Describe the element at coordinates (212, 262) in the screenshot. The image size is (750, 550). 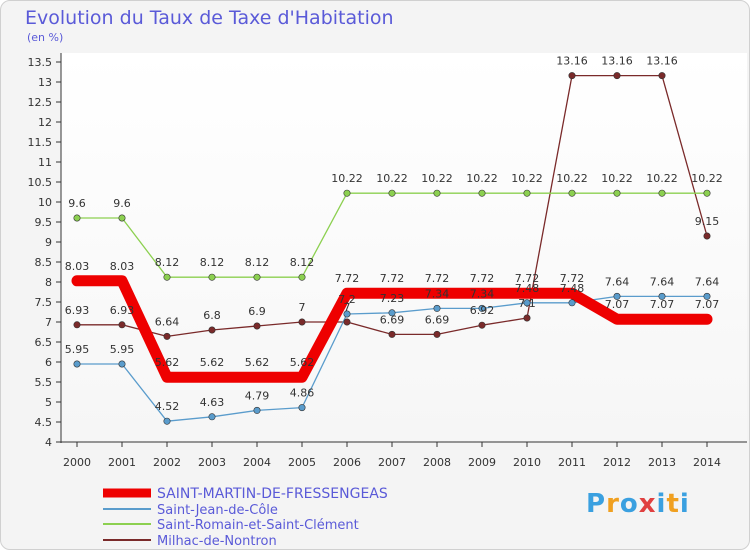
I see `data-label: 8.12` at that location.